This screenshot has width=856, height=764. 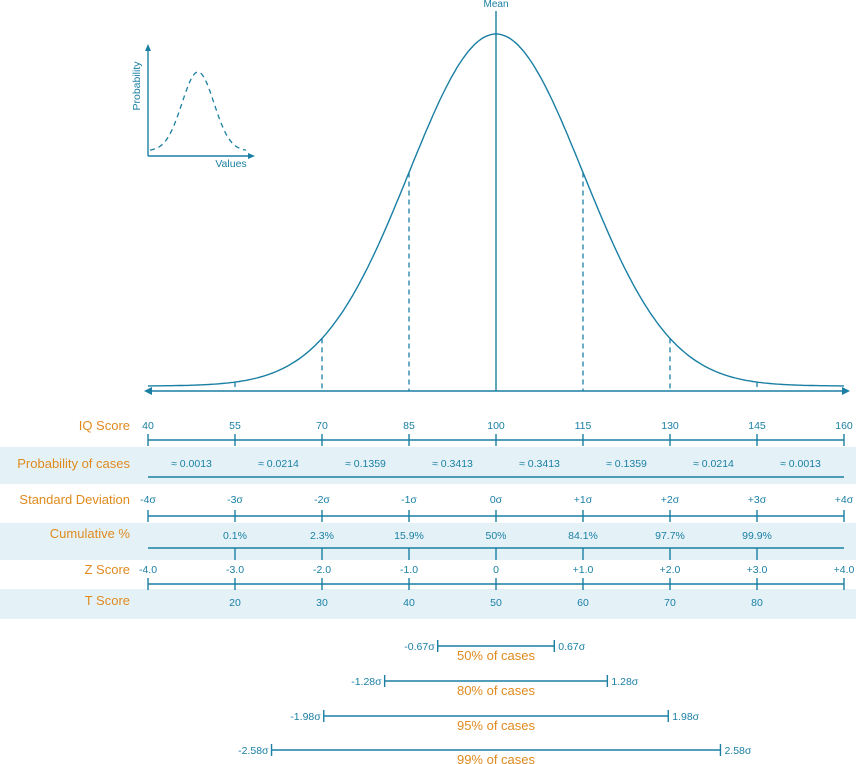 I want to click on z-value: +4.0, so click(x=844, y=570).